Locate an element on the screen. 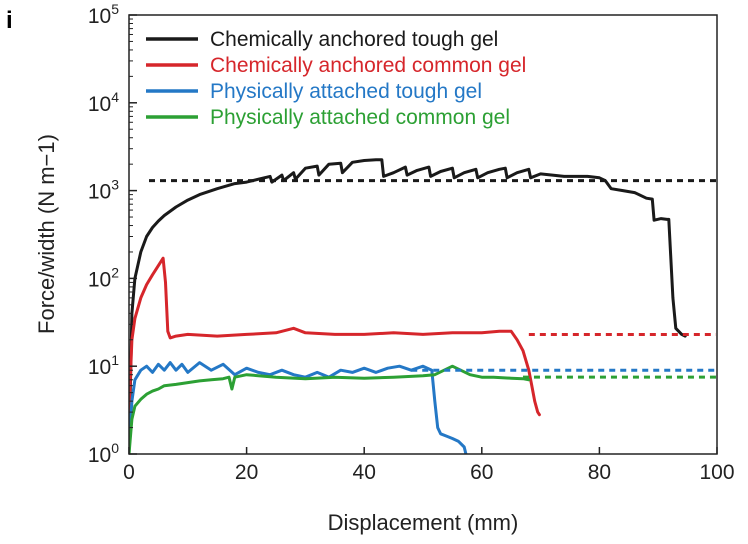 Image resolution: width=748 pixels, height=544 pixels. y-tick-label: 10⁵ is located at coordinates (103, 14).